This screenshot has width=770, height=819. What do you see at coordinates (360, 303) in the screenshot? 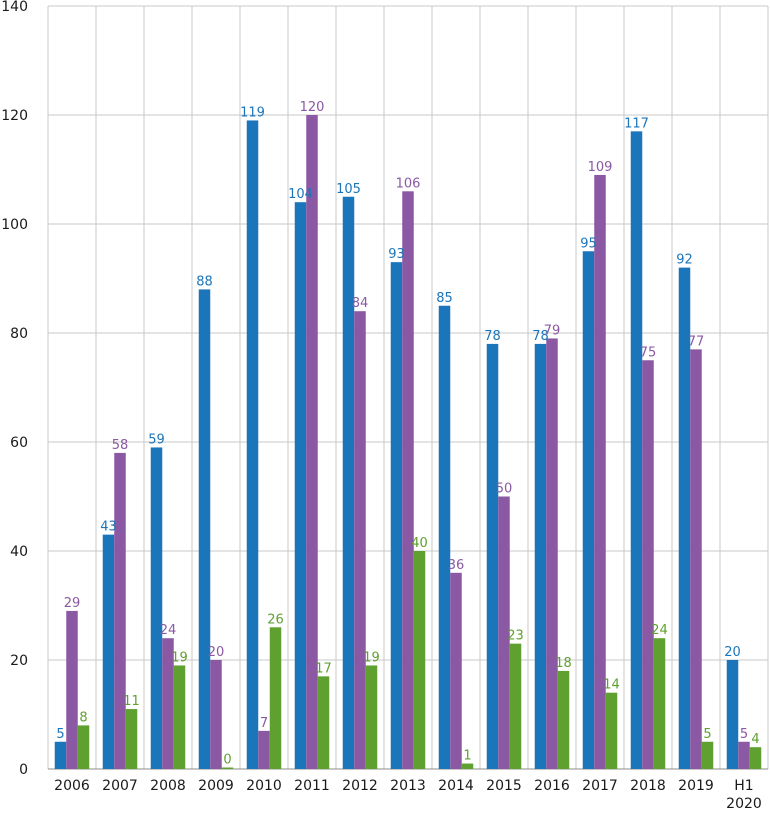
I see `data-label: 84` at bounding box center [360, 303].